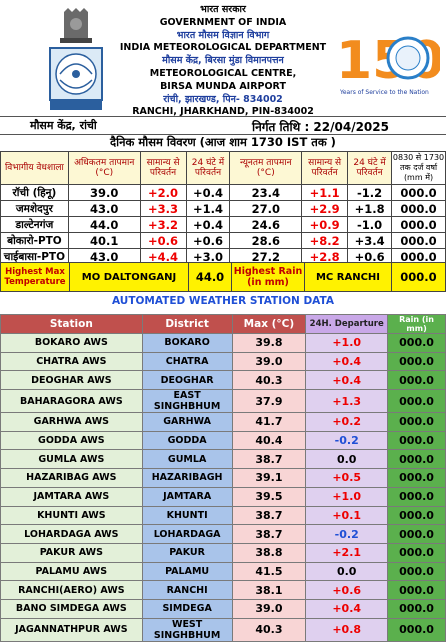 Image resolution: width=446 pixels, height=642 pixels. Describe the element at coordinates (269, 534) in the screenshot. I see `aws-cell-max: 38.7` at that location.